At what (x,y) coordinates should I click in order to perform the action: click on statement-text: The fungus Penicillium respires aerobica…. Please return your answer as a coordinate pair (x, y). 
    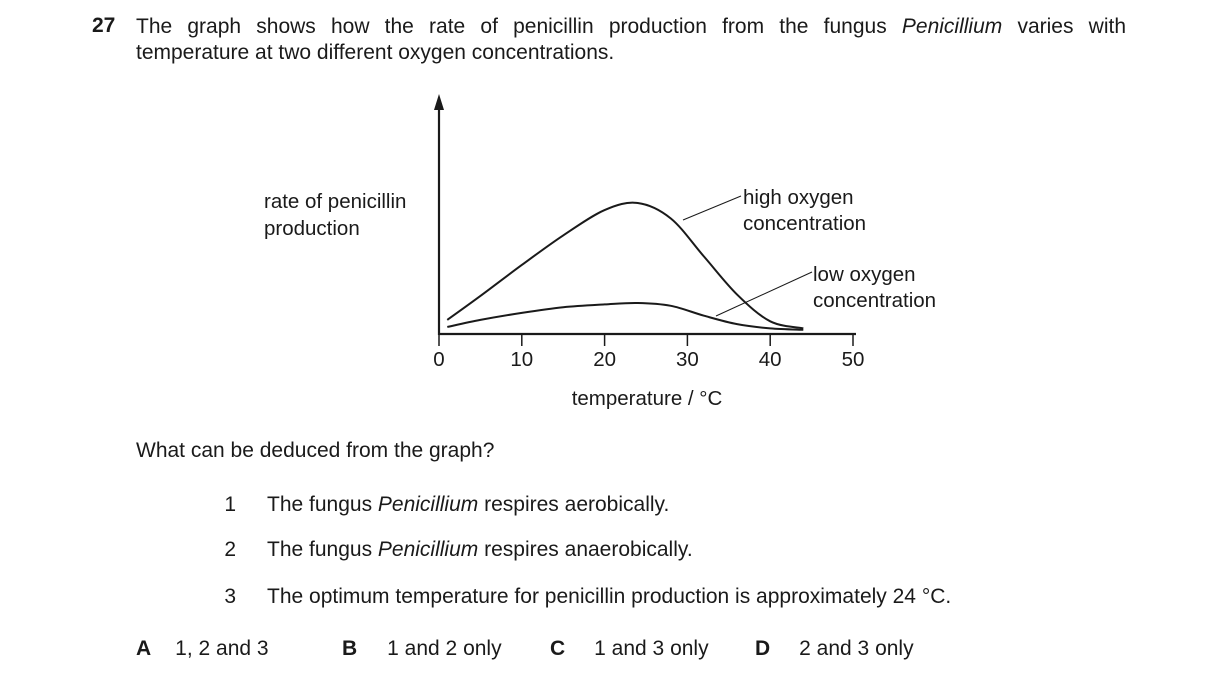
    Looking at the image, I should click on (468, 505).